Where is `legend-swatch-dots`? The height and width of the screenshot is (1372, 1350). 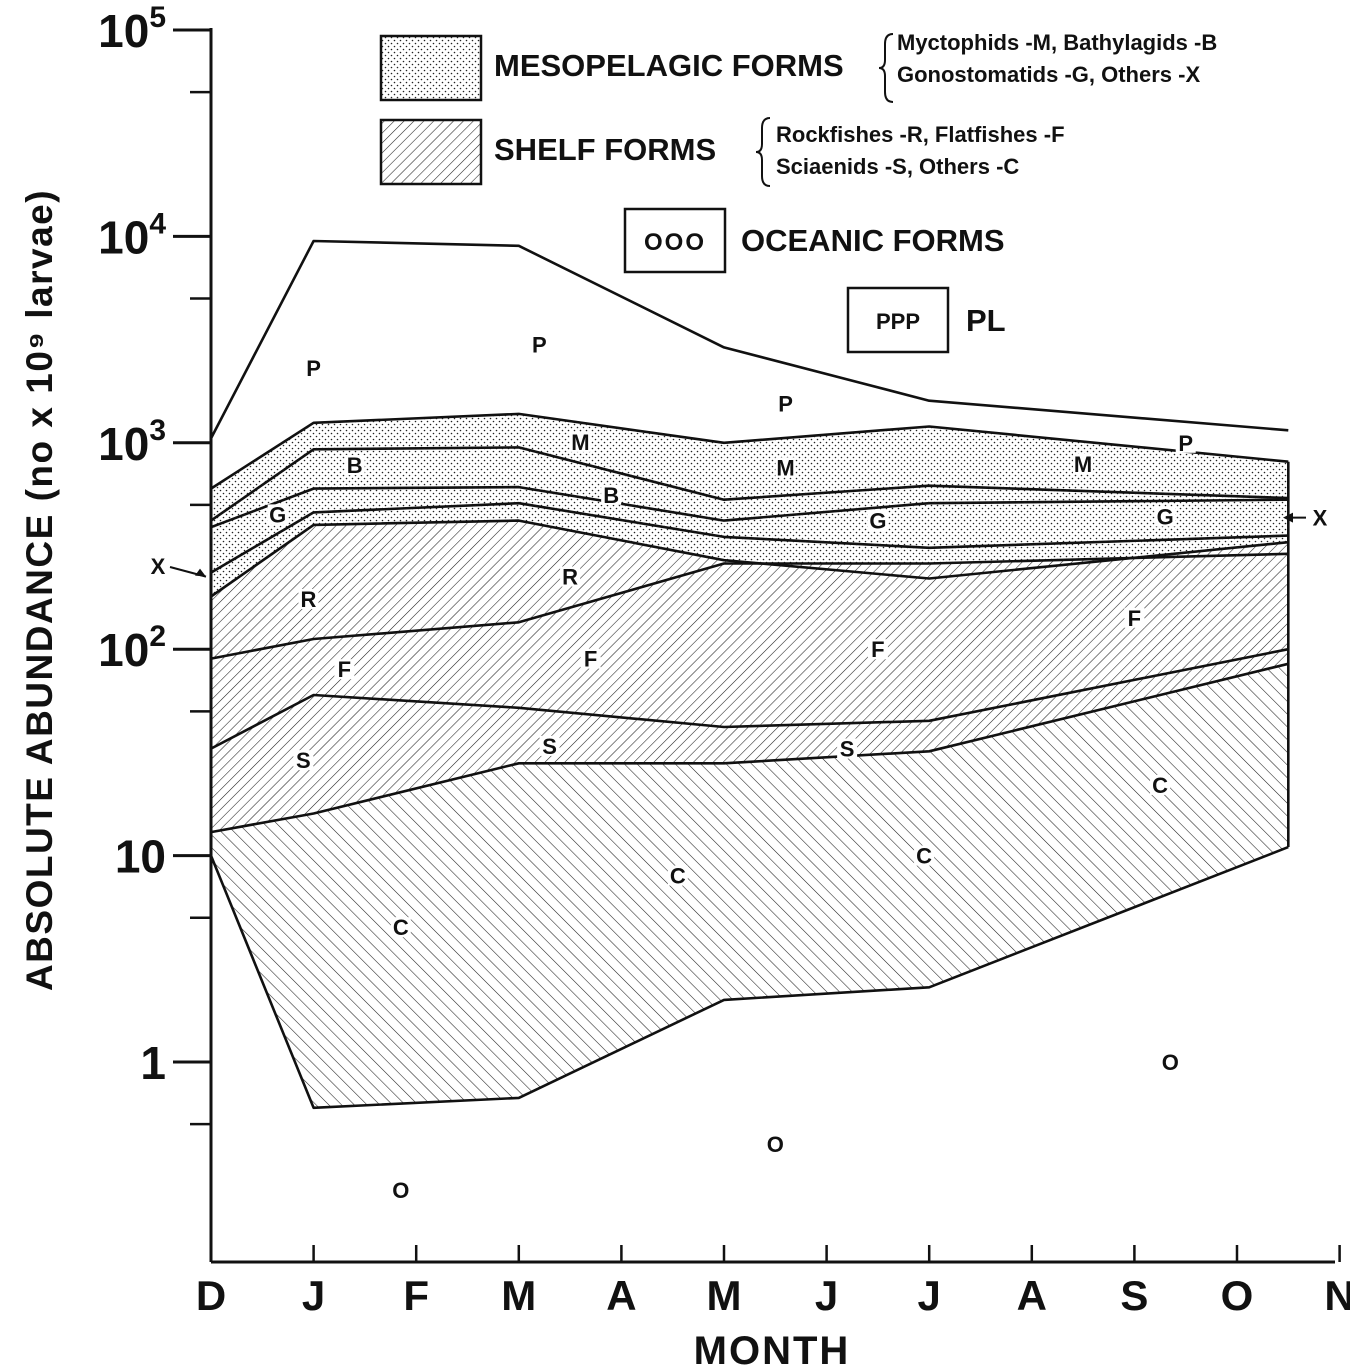 legend-swatch-dots is located at coordinates (431, 68).